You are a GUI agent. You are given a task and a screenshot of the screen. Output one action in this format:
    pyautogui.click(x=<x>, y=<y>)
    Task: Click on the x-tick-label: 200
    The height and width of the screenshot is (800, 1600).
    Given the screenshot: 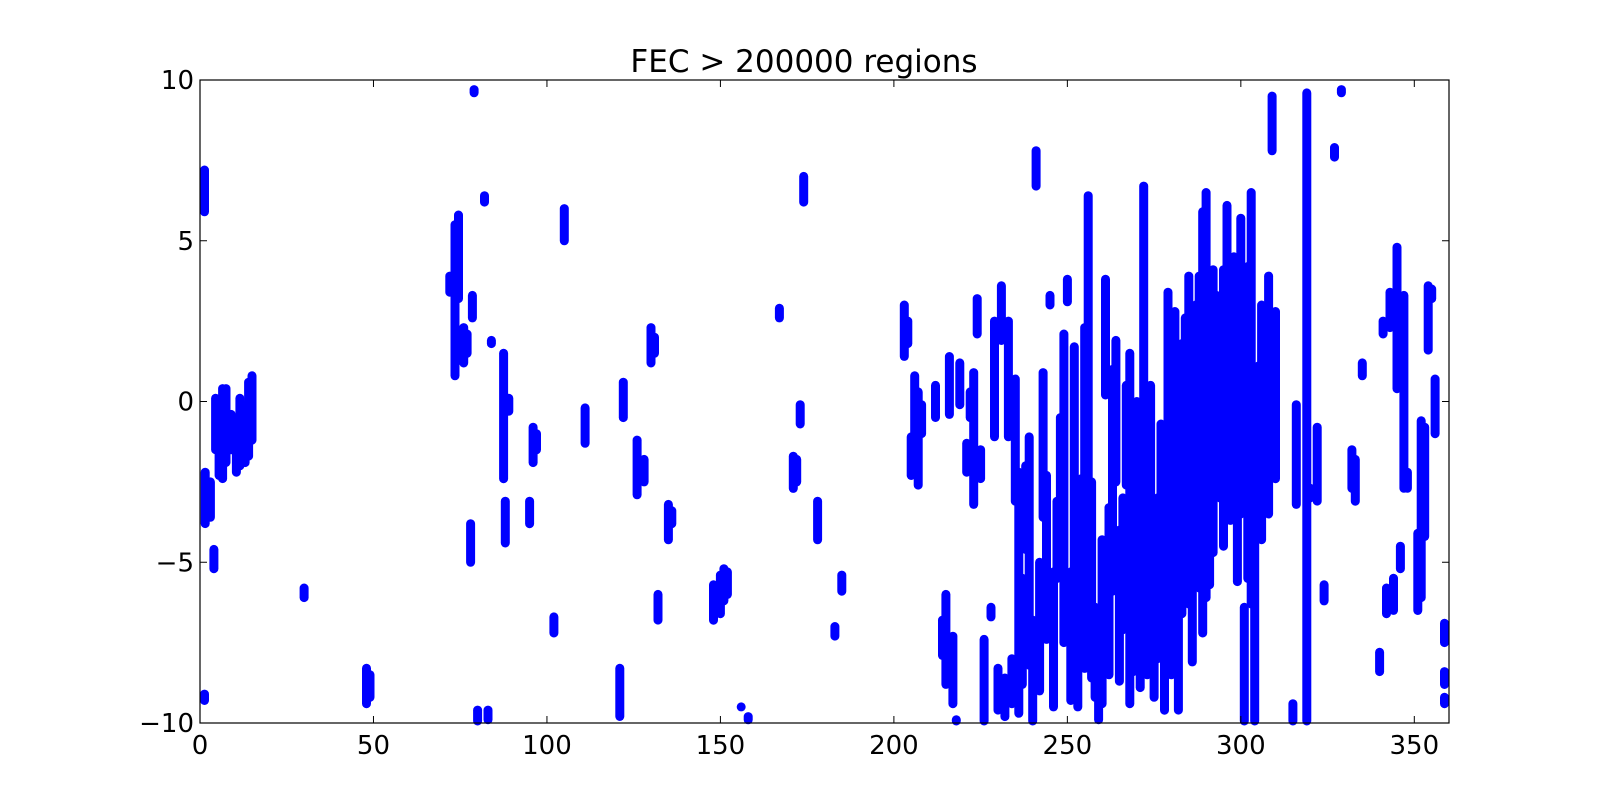 What is the action you would take?
    pyautogui.click(x=894, y=746)
    